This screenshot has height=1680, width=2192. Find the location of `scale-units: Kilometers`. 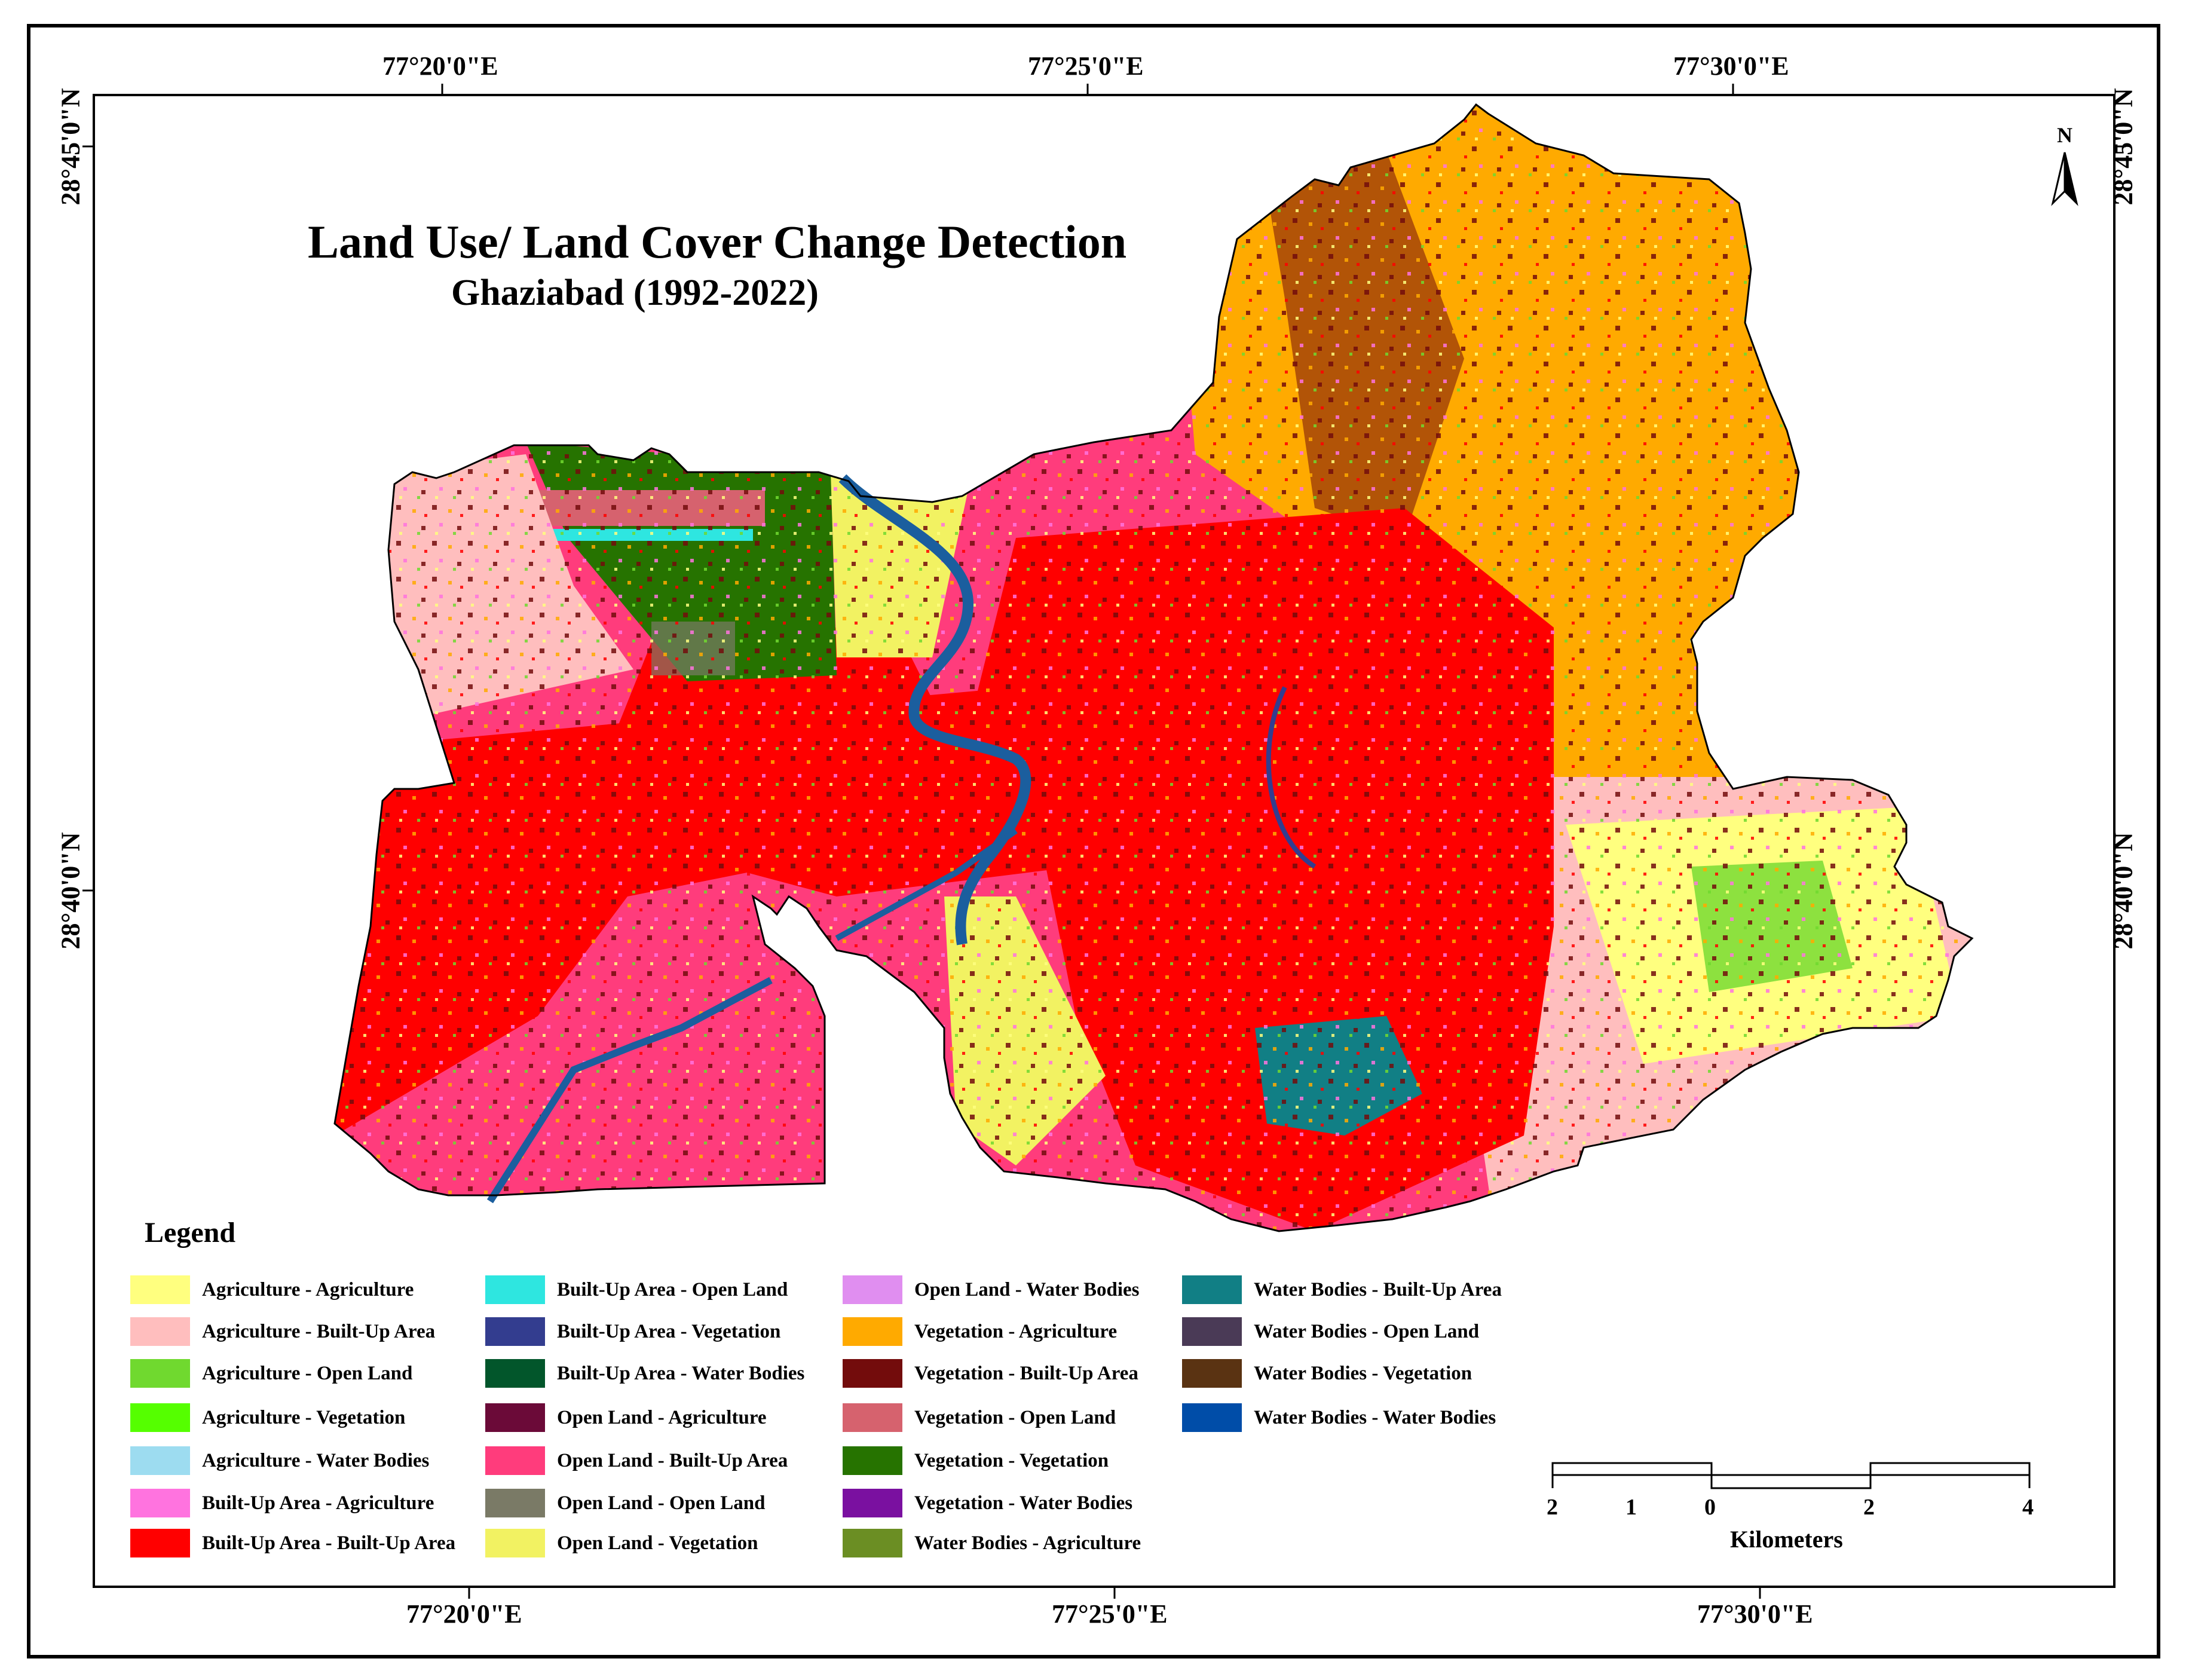

scale-units: Kilometers is located at coordinates (1786, 1539).